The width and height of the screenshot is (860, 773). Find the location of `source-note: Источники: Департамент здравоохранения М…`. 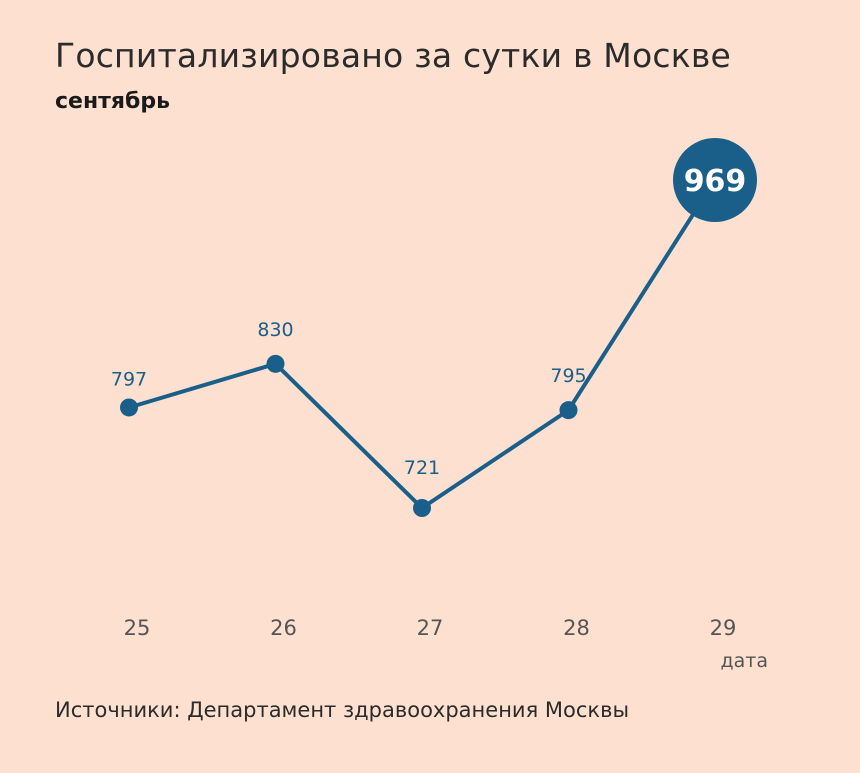

source-note: Источники: Департамент здравоохранения М… is located at coordinates (342, 710).